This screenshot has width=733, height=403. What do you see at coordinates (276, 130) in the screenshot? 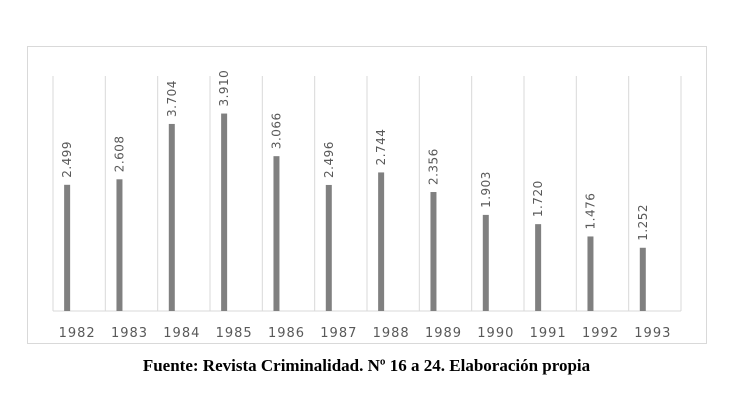
I see `data-label-1986: 3.066` at bounding box center [276, 130].